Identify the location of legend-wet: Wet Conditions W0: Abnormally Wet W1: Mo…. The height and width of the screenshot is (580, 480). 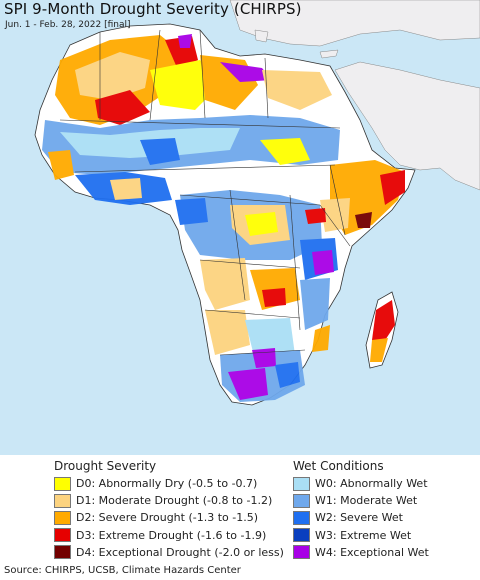
(361, 509).